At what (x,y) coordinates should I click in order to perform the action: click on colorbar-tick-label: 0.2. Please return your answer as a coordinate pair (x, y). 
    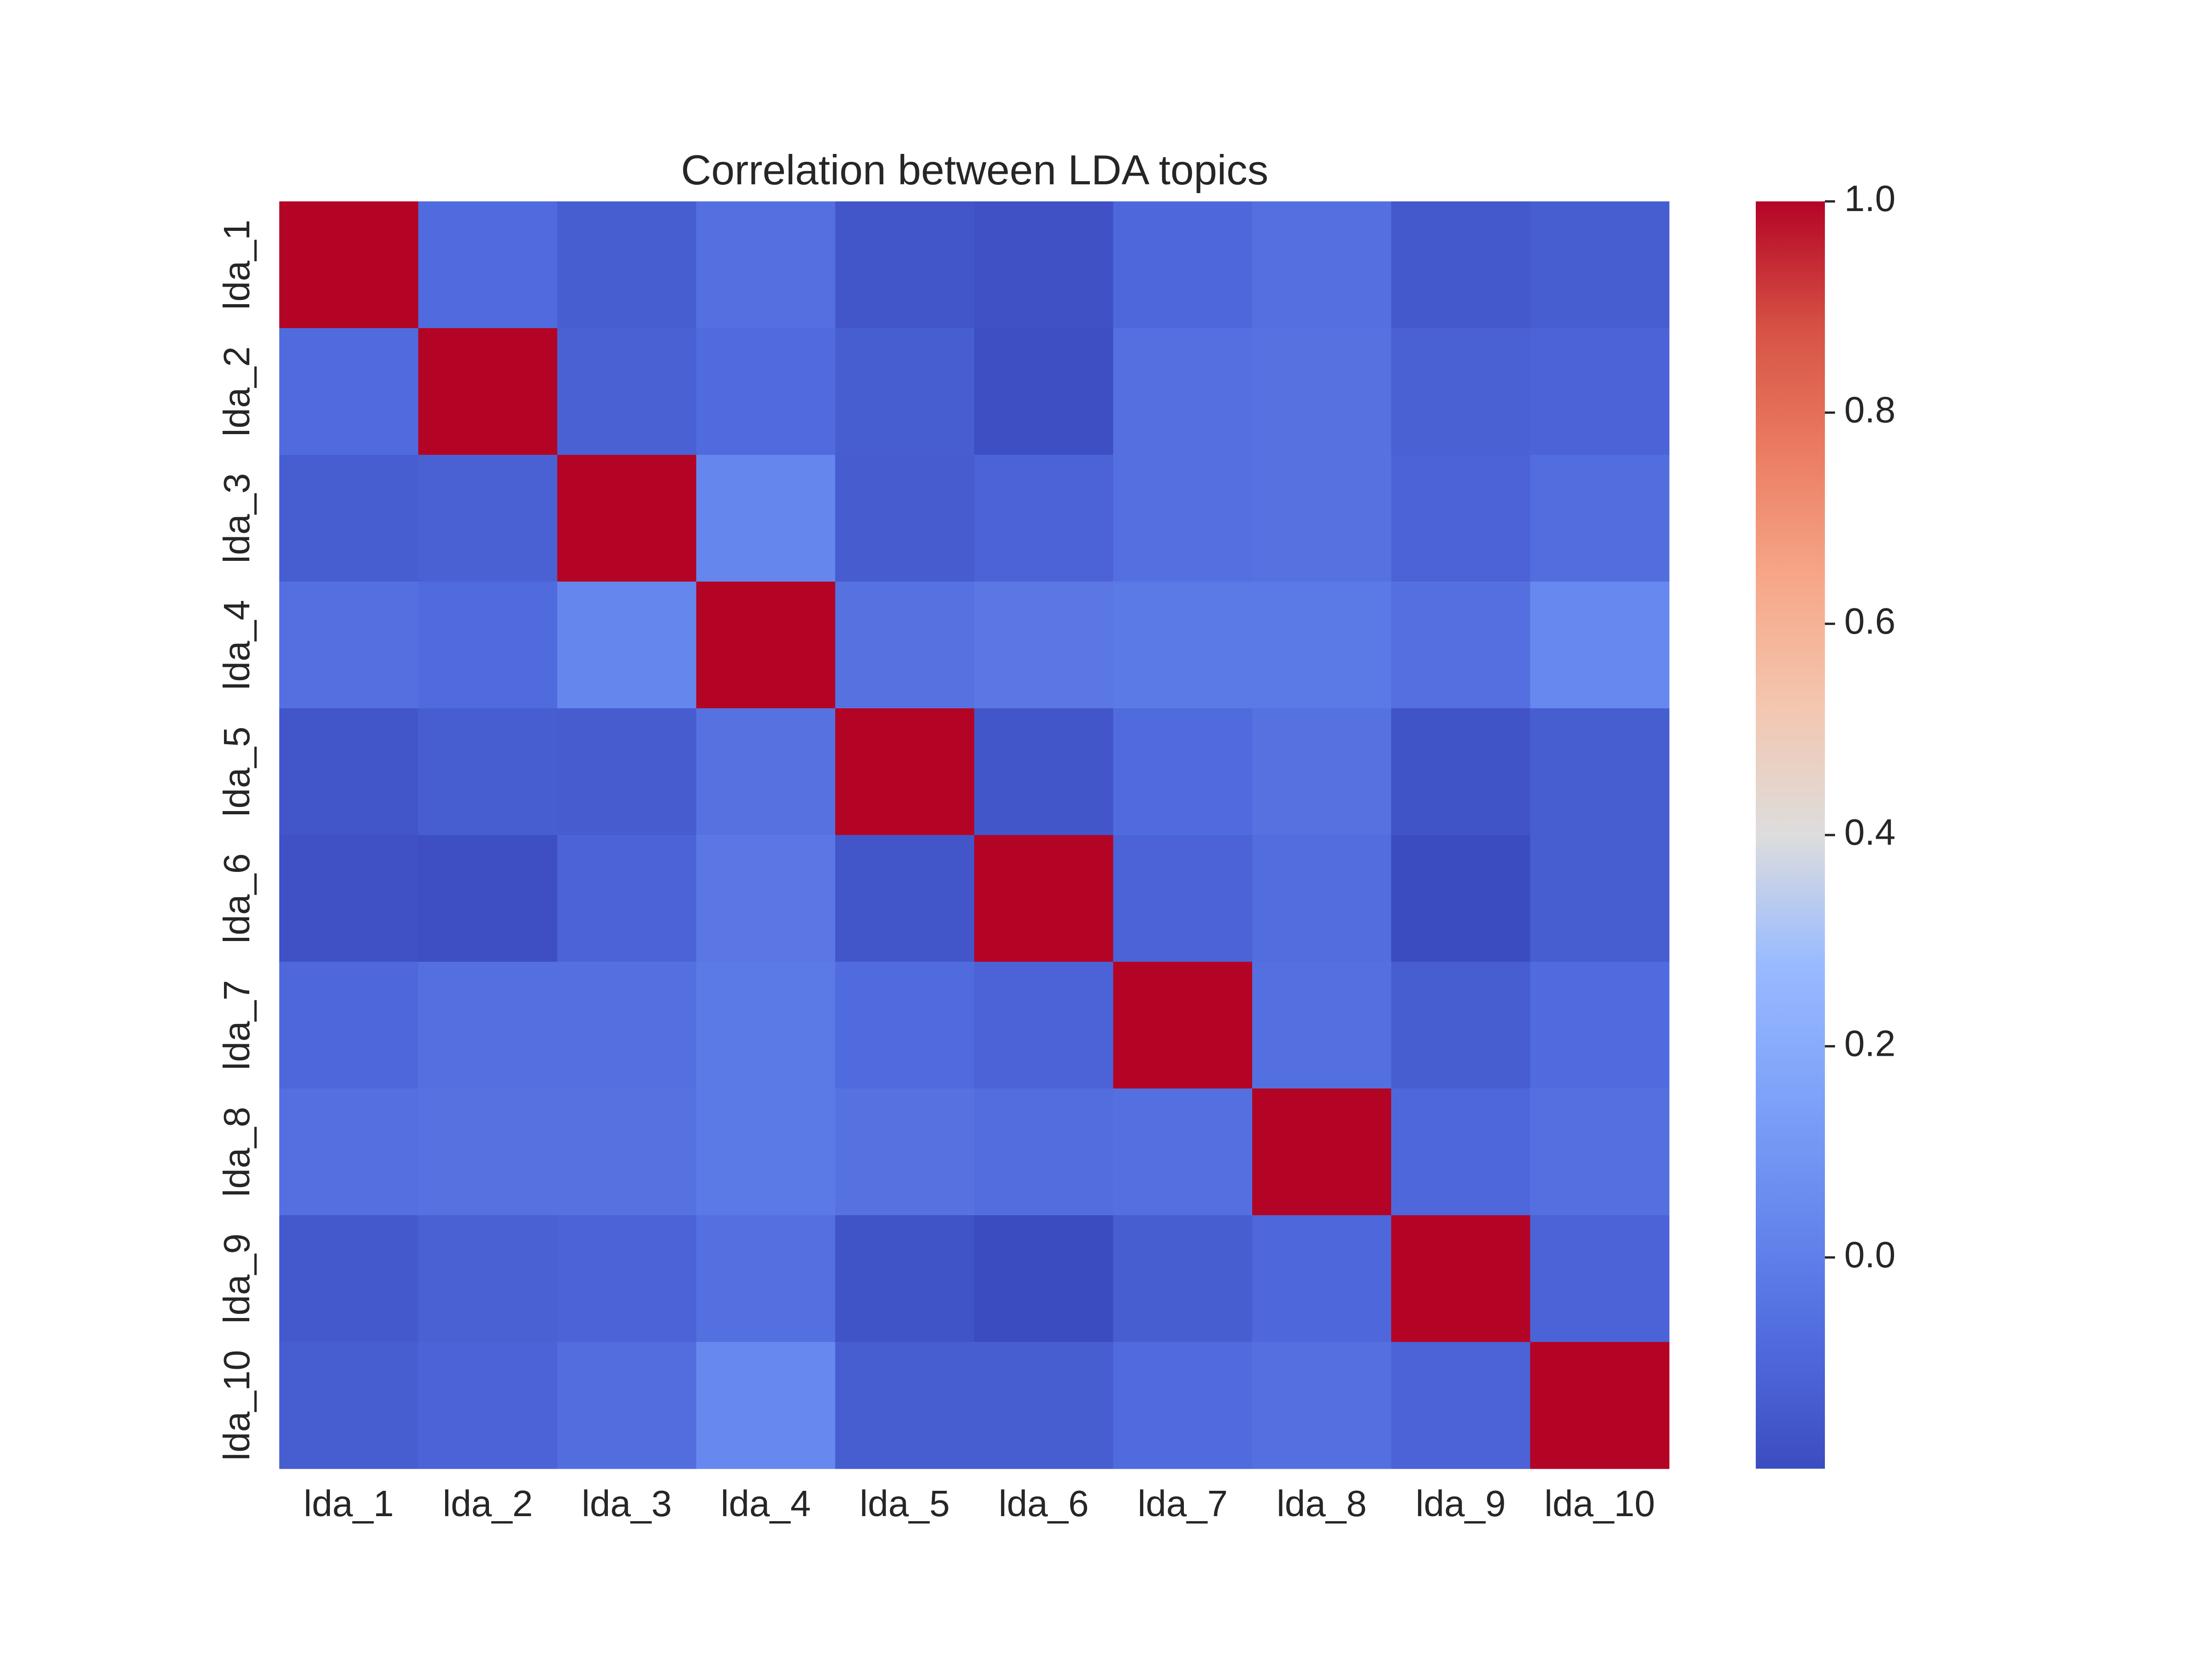
    Looking at the image, I should click on (1869, 1043).